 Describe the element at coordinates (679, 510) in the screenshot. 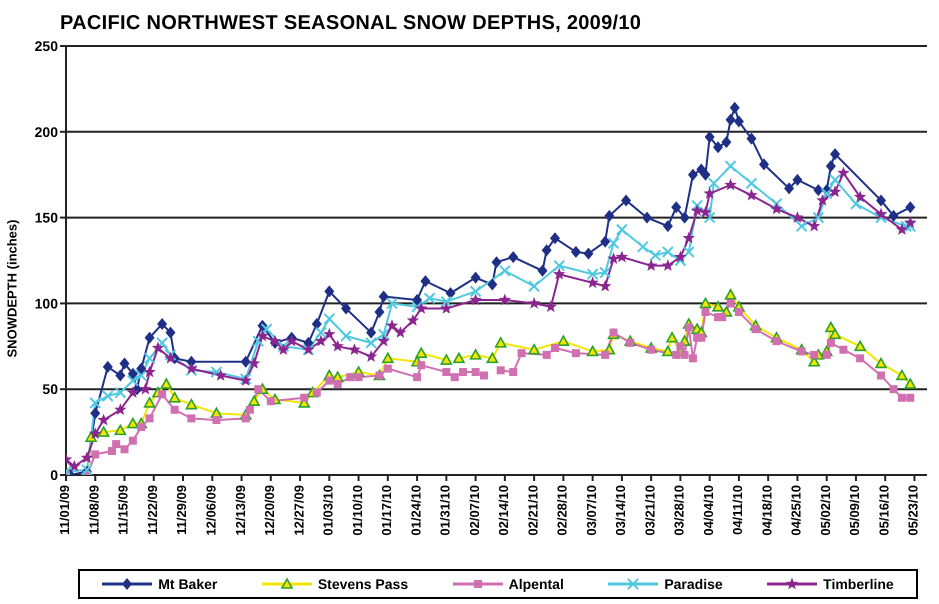

I see `x-tick-label: 03/28/10` at that location.